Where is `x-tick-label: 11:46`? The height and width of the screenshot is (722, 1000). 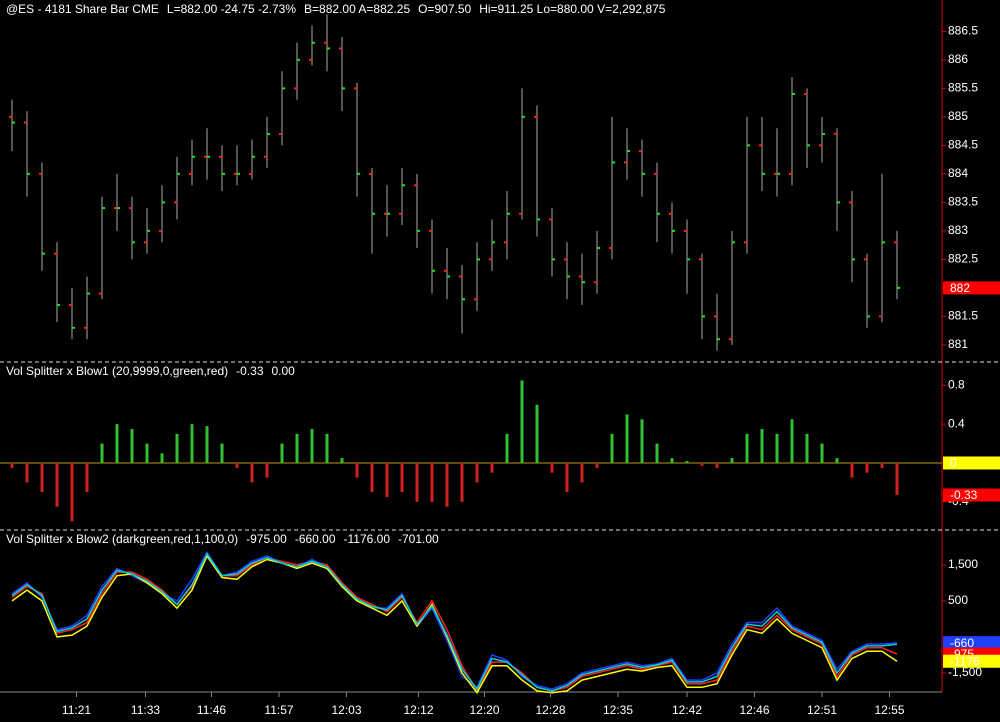
x-tick-label: 11:46 is located at coordinates (211, 710).